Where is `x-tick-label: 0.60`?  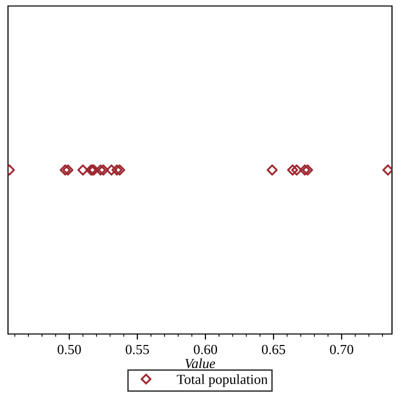
x-tick-label: 0.60 is located at coordinates (206, 349).